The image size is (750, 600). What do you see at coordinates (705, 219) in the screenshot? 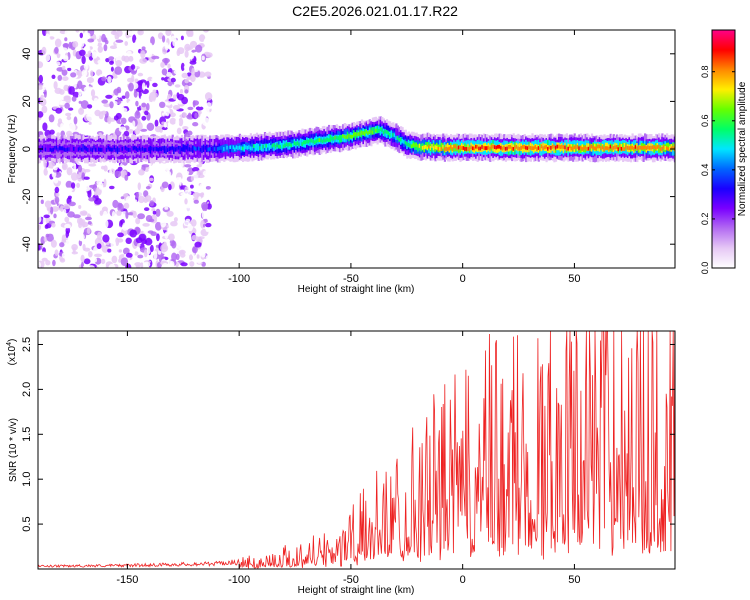
I see `colorbar-tick-label: 0.2` at bounding box center [705, 219].